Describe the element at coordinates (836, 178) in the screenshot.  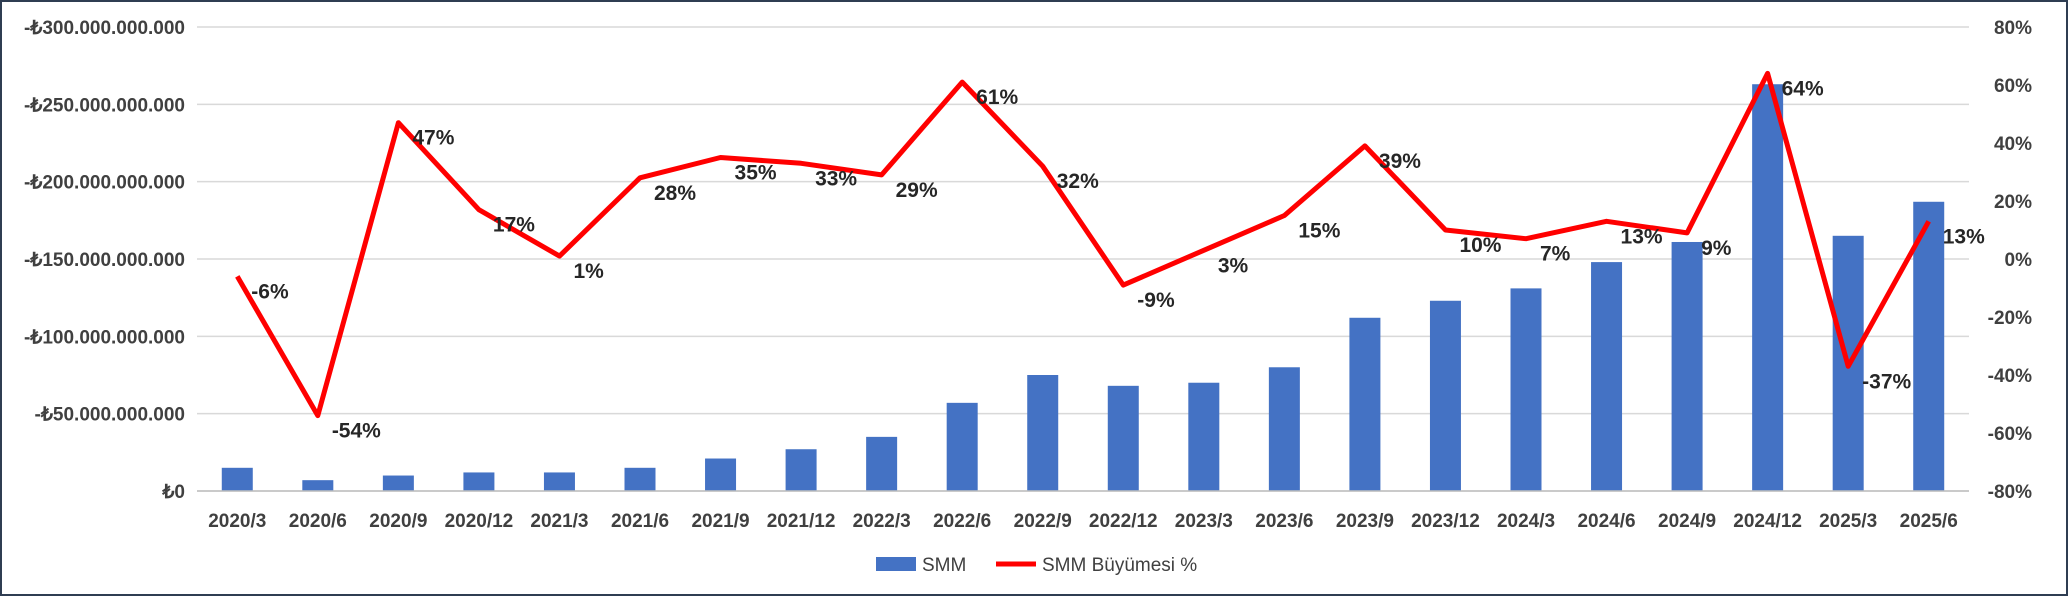
I see `growth-data-label: 33%` at that location.